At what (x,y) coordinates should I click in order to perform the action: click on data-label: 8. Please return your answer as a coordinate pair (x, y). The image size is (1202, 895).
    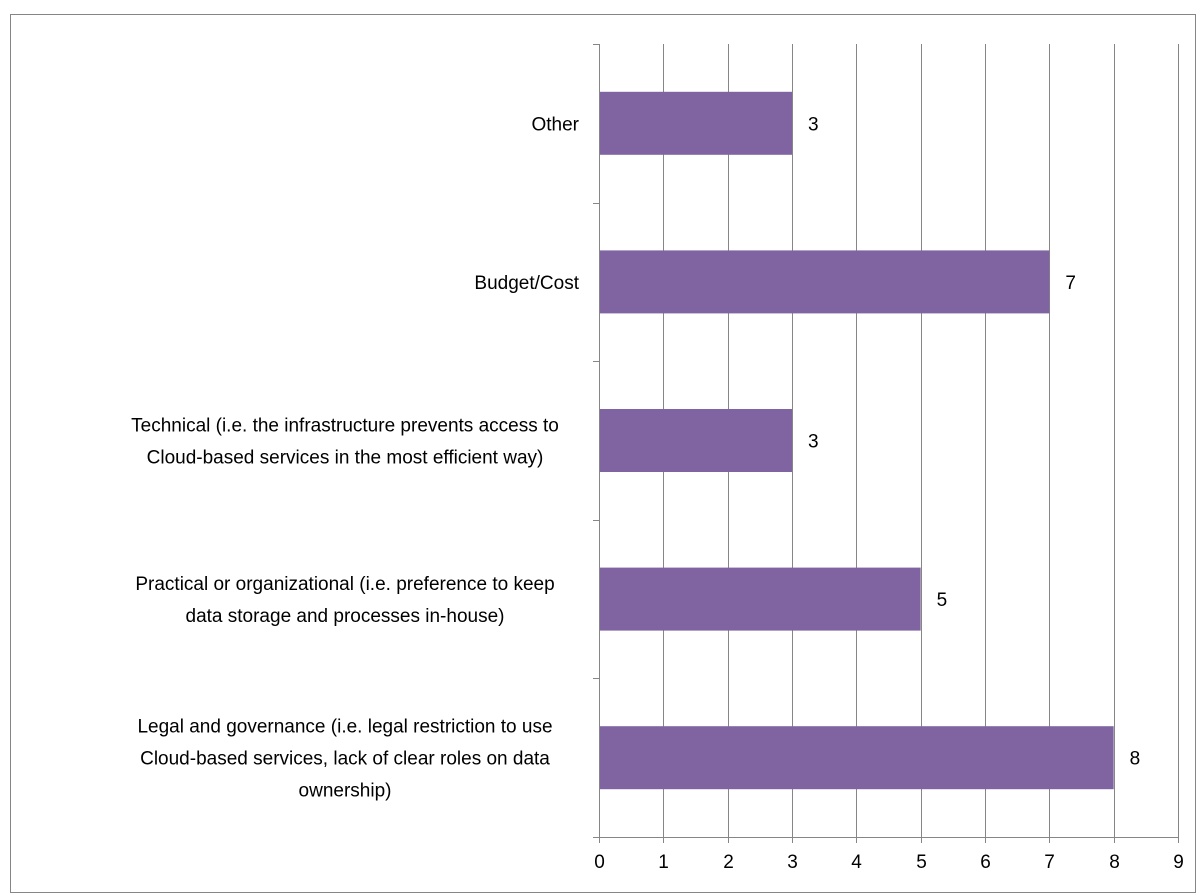
    Looking at the image, I should click on (1135, 759).